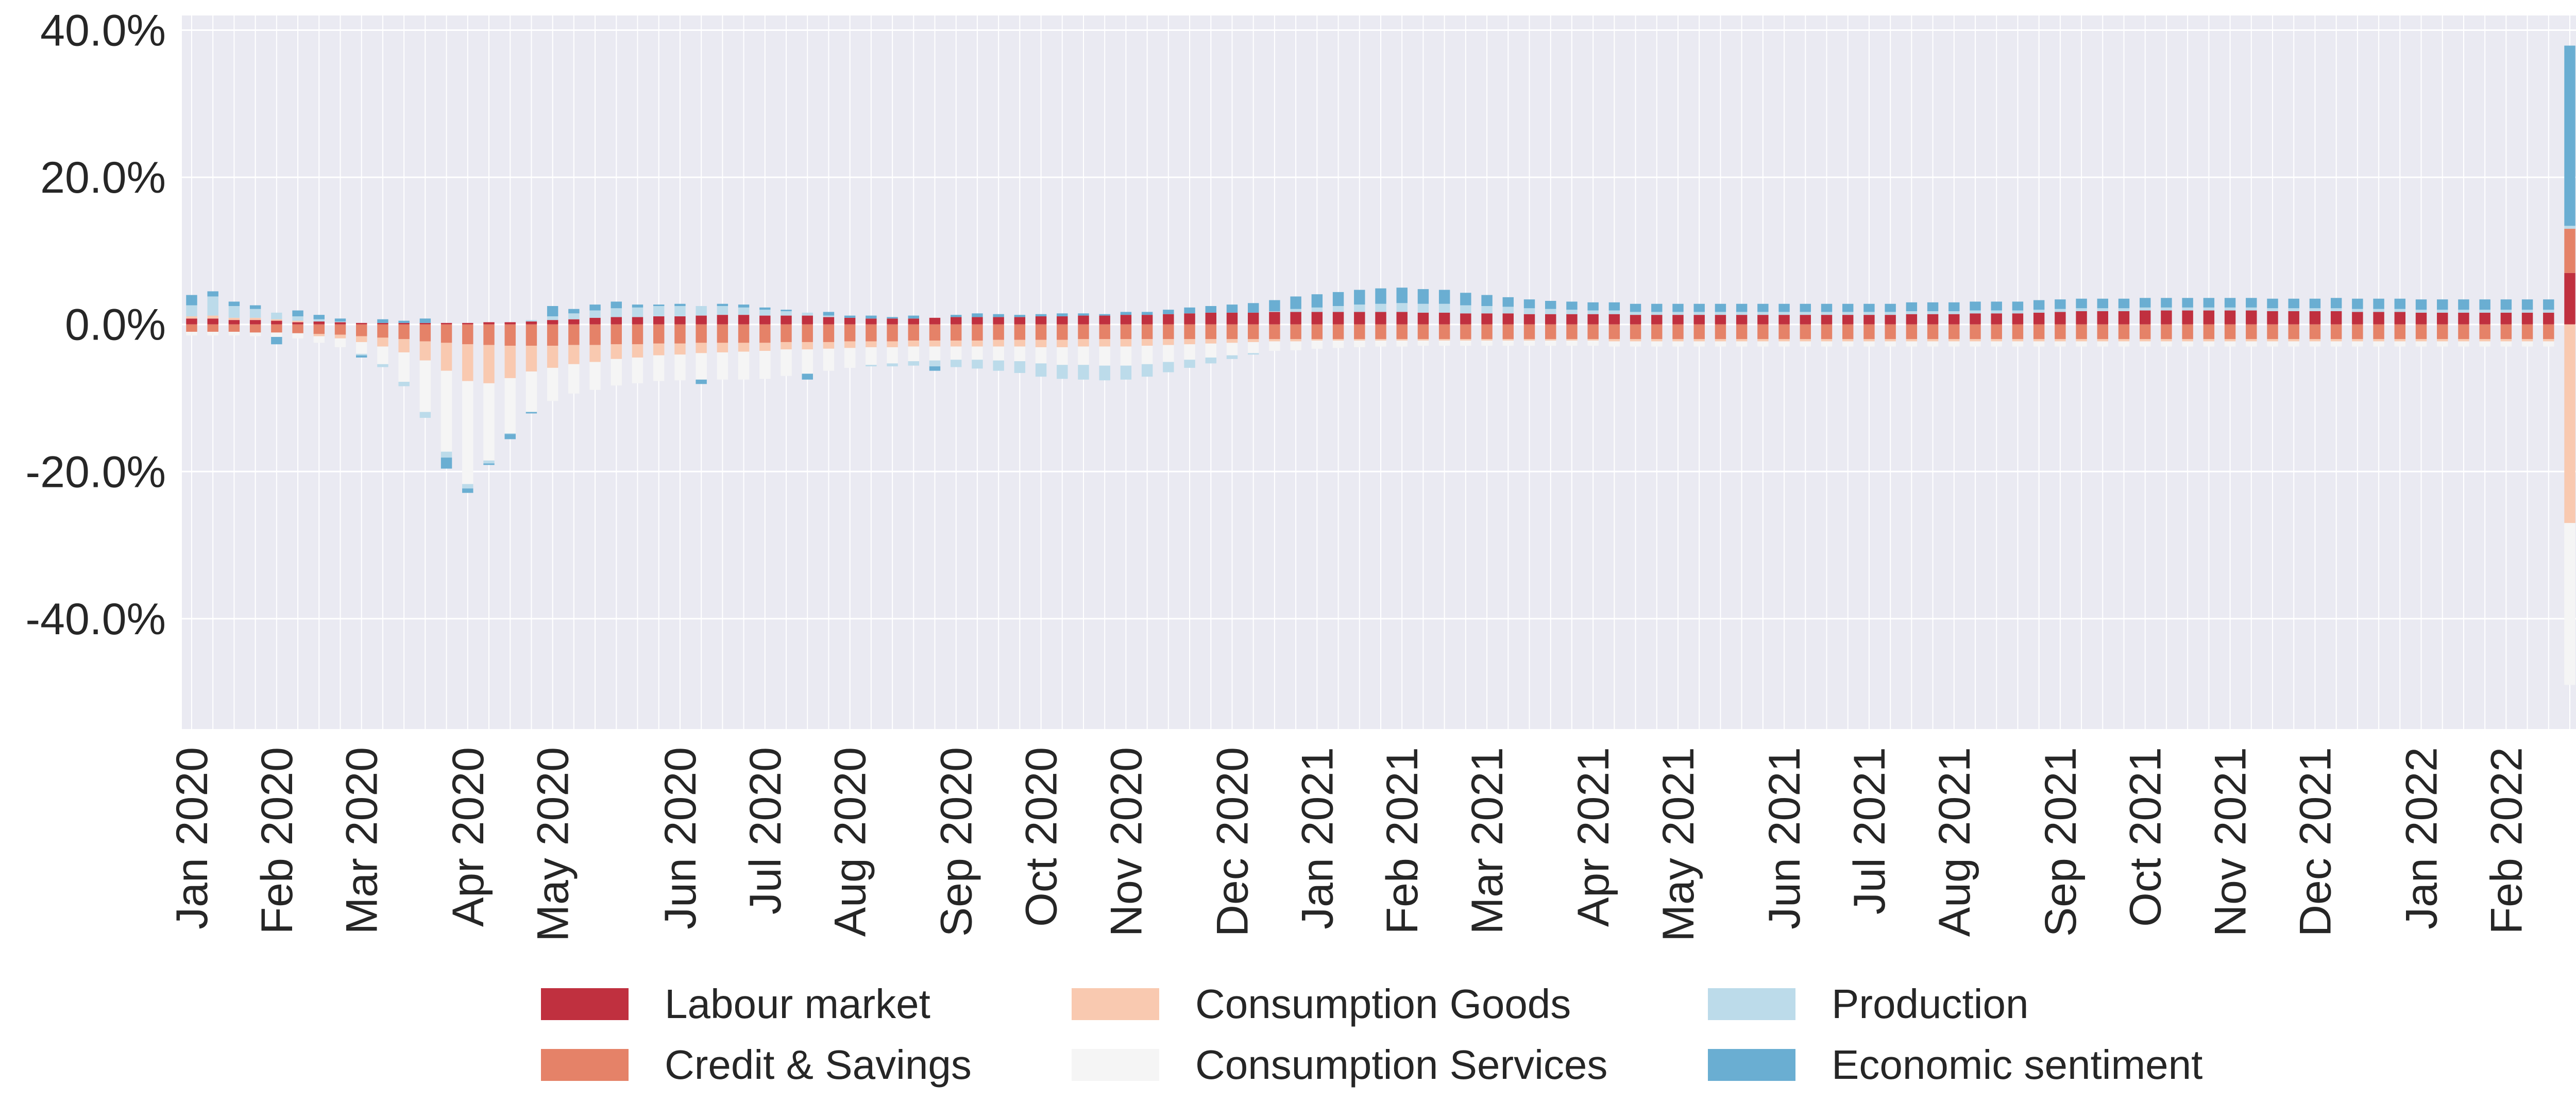  What do you see at coordinates (2231, 842) in the screenshot?
I see `x-tick-label: Nov 2021` at bounding box center [2231, 842].